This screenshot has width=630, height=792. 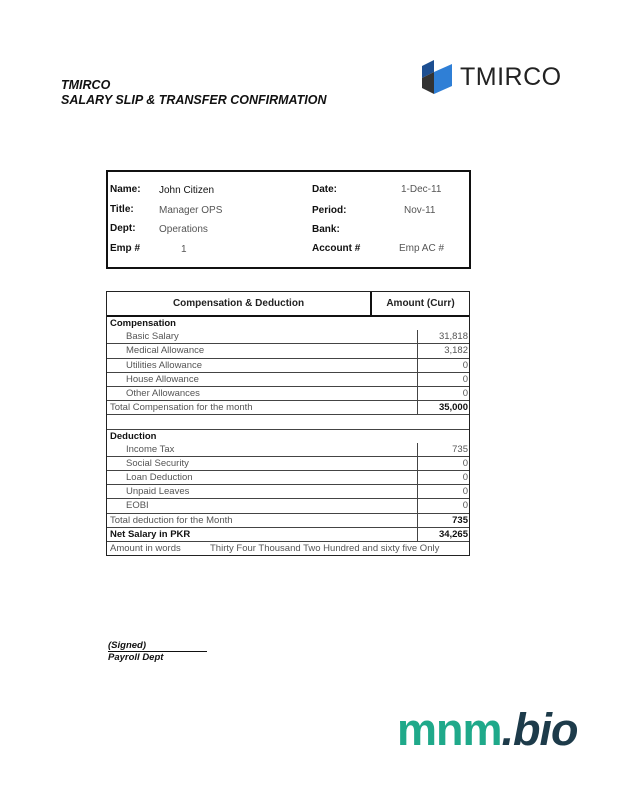 What do you see at coordinates (422, 248) in the screenshot?
I see `account-number: Emp AC #` at bounding box center [422, 248].